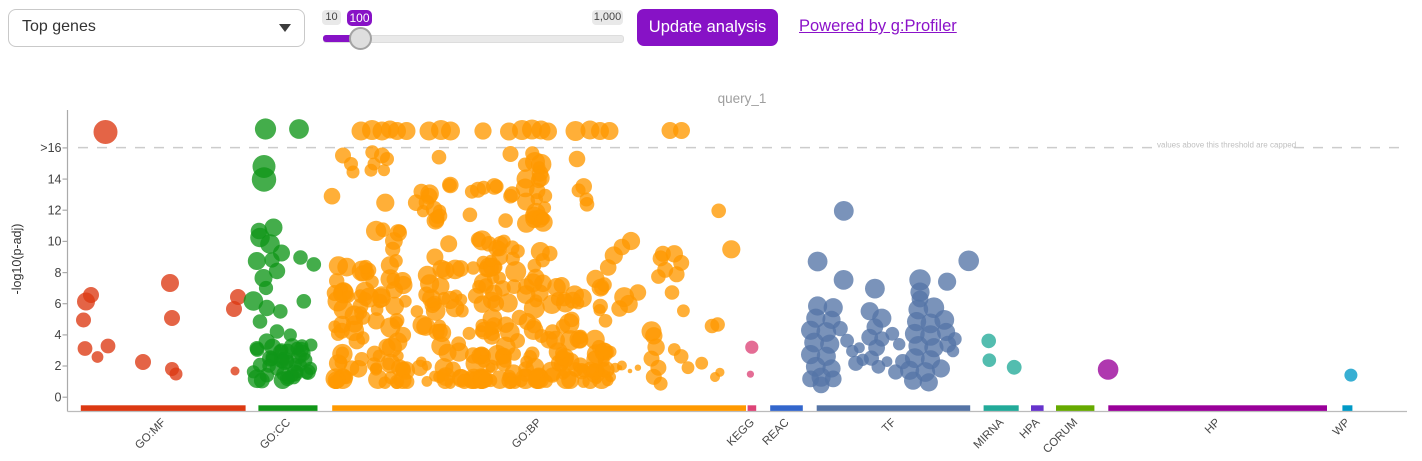 The height and width of the screenshot is (461, 1422). Describe the element at coordinates (1226, 145) in the screenshot. I see `svg-text:values above this threshold ar: values above this threshold are capped` at that location.